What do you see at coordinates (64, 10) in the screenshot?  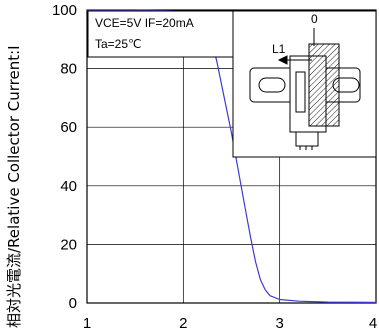 I see `y-tick-label: 100` at bounding box center [64, 10].